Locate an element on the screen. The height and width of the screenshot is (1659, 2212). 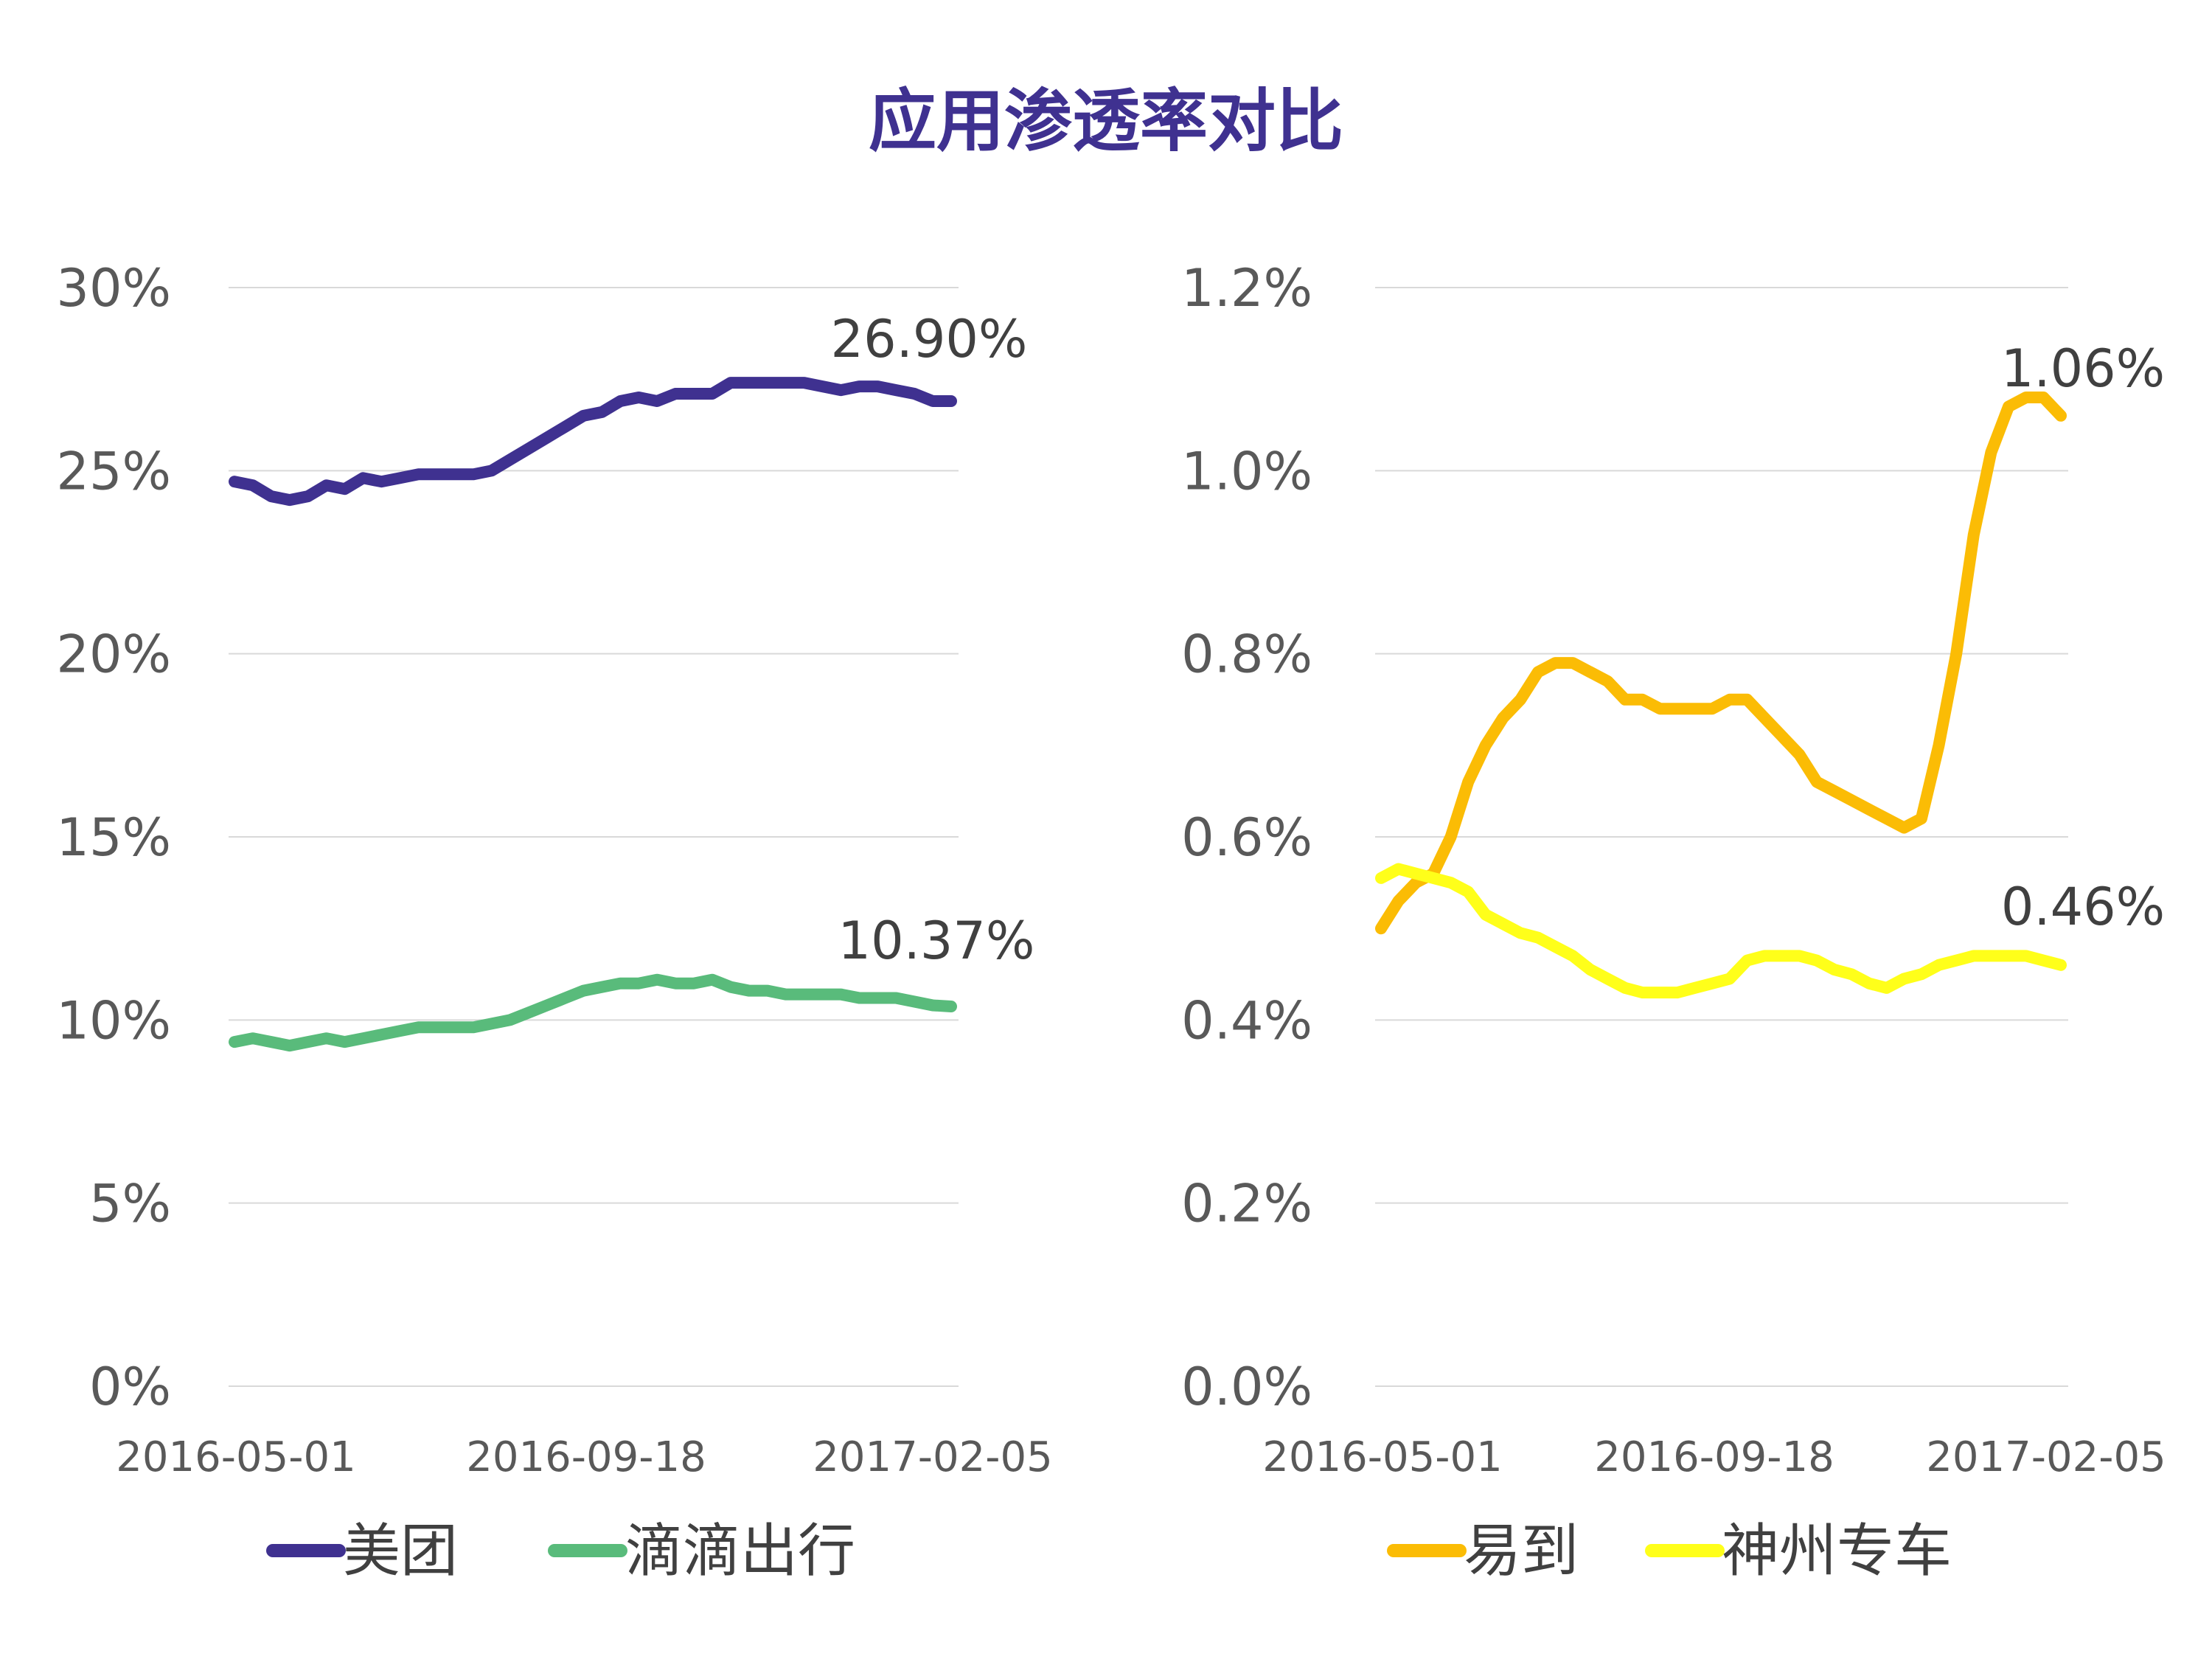
y-tick-label: 1.2% is located at coordinates (1246, 288).